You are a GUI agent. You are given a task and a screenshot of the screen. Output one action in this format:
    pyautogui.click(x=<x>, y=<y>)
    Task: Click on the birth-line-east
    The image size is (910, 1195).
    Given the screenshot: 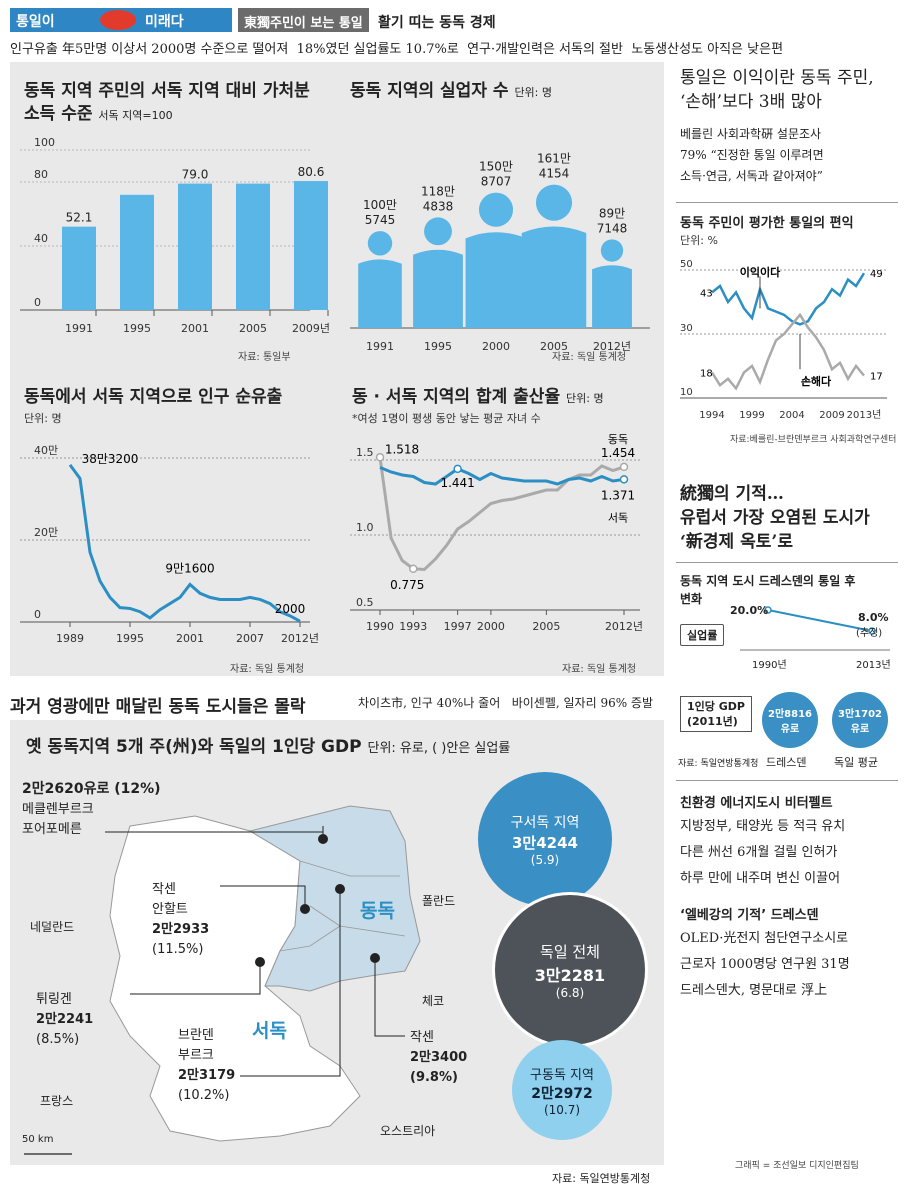 What is the action you would take?
    pyautogui.click(x=501, y=514)
    